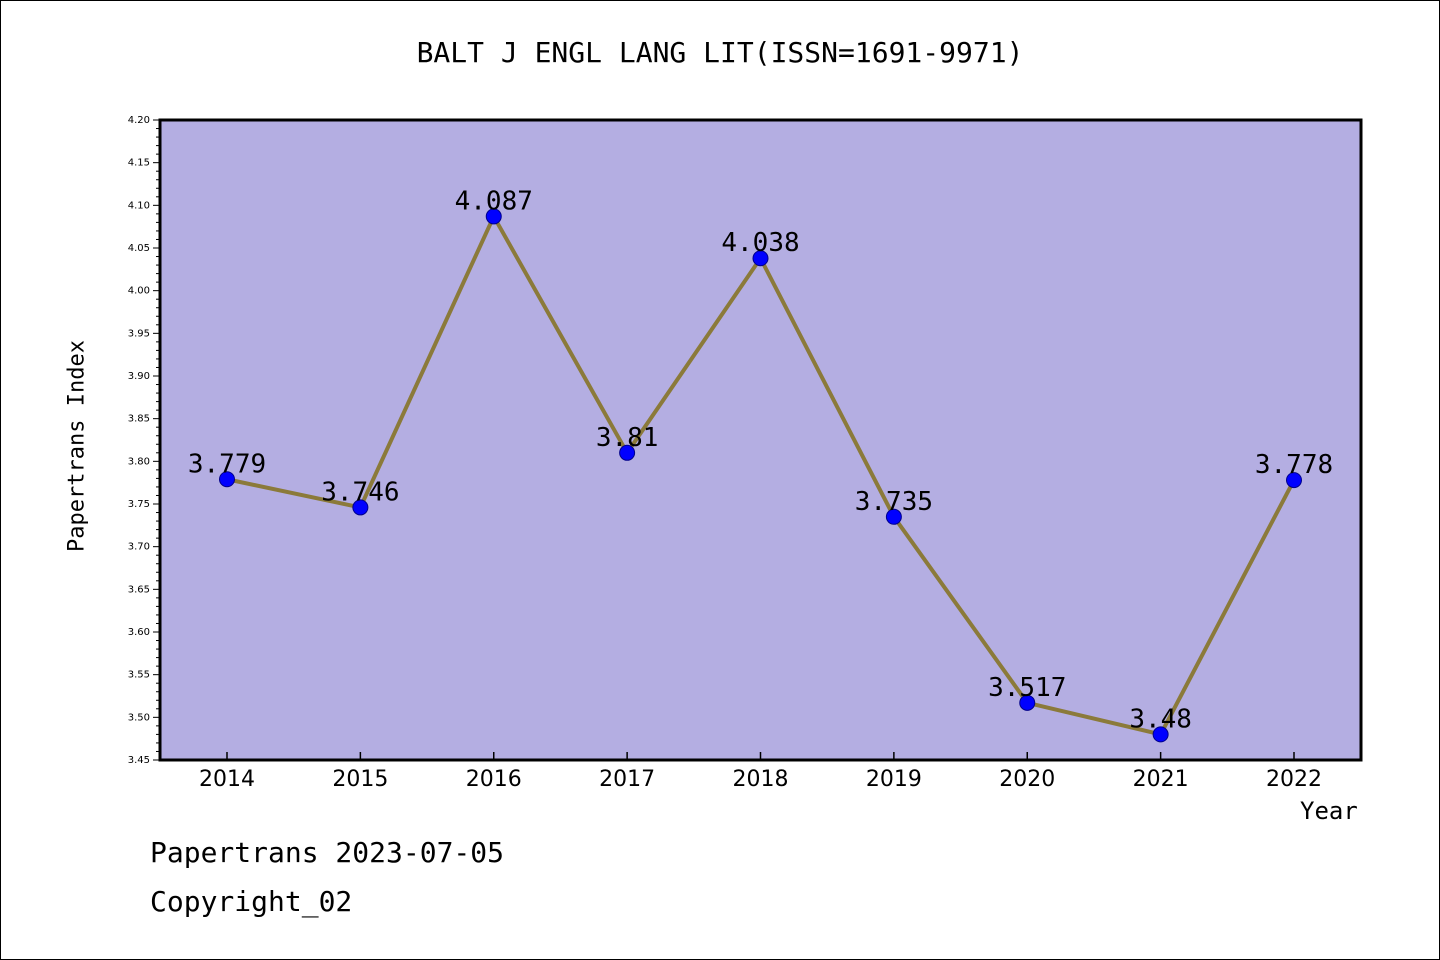 The height and width of the screenshot is (960, 1440). What do you see at coordinates (227, 779) in the screenshot?
I see `x-tick-label: 2014` at bounding box center [227, 779].